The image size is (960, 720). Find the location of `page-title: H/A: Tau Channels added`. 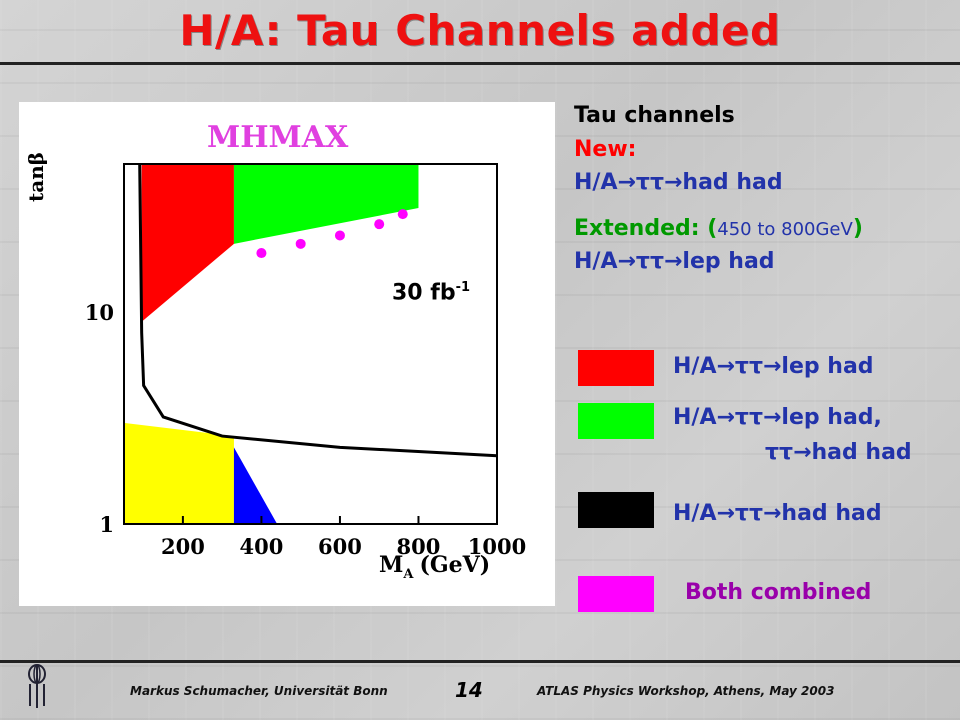

page-title: H/A: Tau Channels added is located at coordinates (480, 30).